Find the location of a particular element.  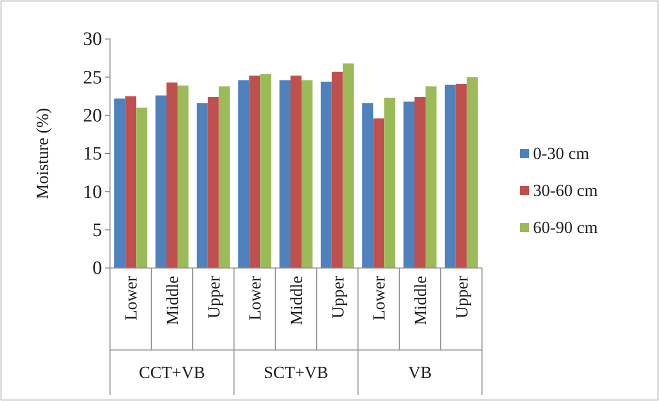

text: SCT+VB is located at coordinates (296, 372).